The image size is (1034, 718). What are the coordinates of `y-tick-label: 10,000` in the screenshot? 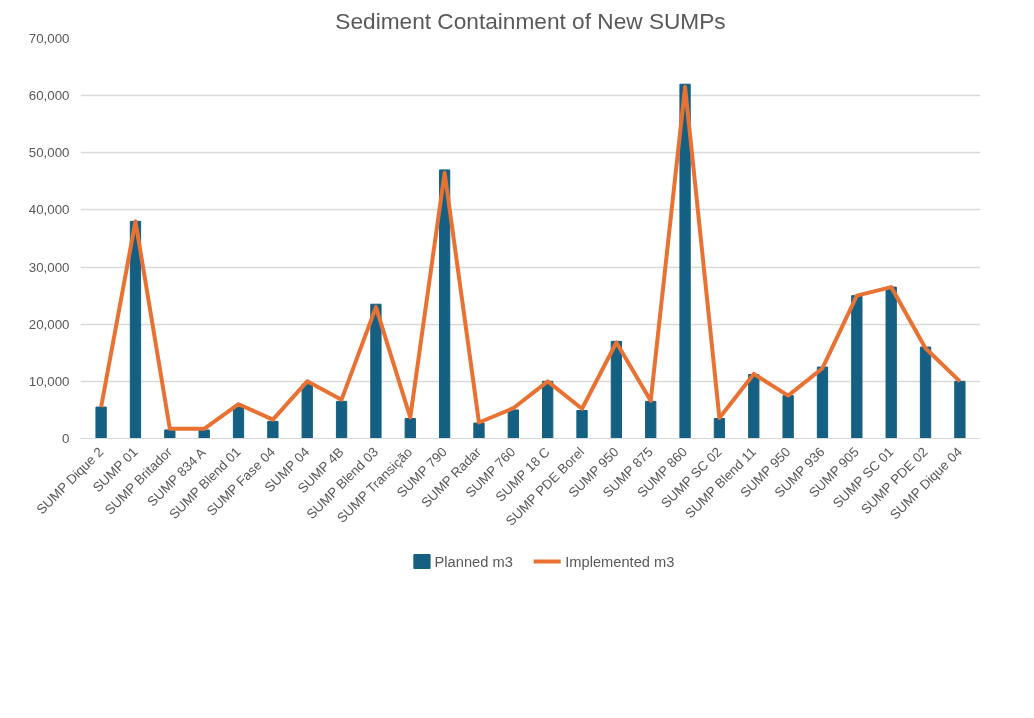 It's located at (49, 381).